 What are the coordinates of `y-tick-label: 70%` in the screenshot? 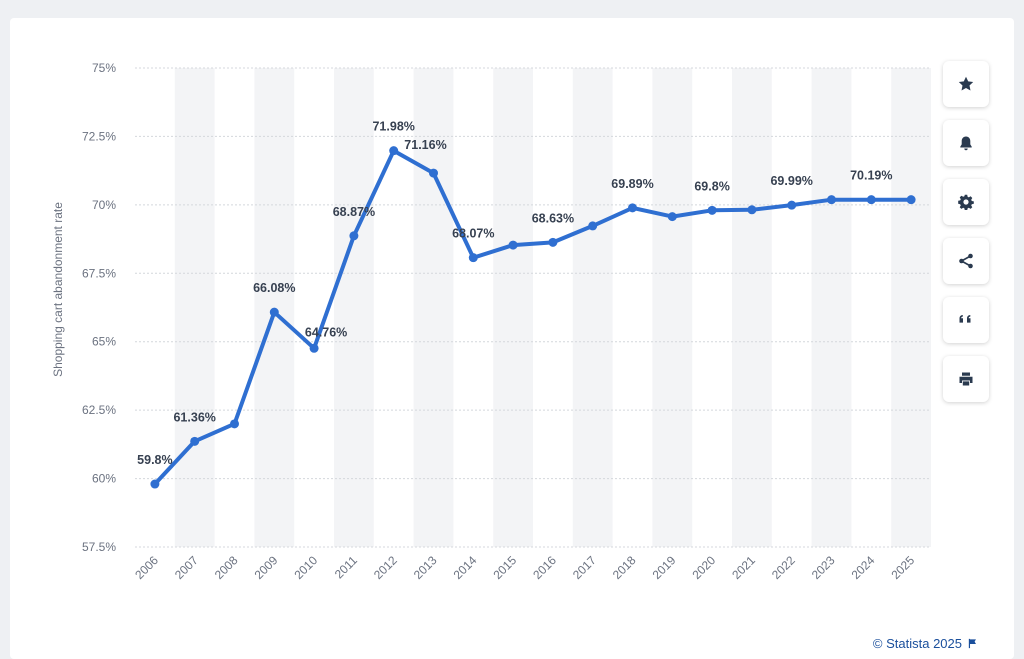 It's located at (104, 205).